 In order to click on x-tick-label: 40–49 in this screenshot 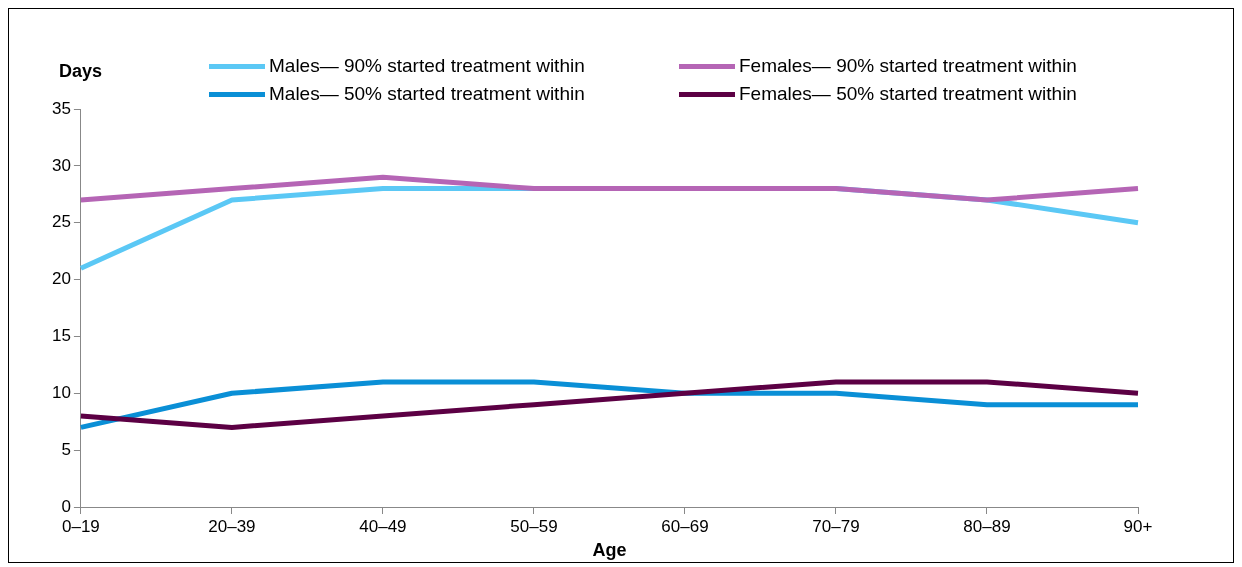, I will do `click(383, 526)`.